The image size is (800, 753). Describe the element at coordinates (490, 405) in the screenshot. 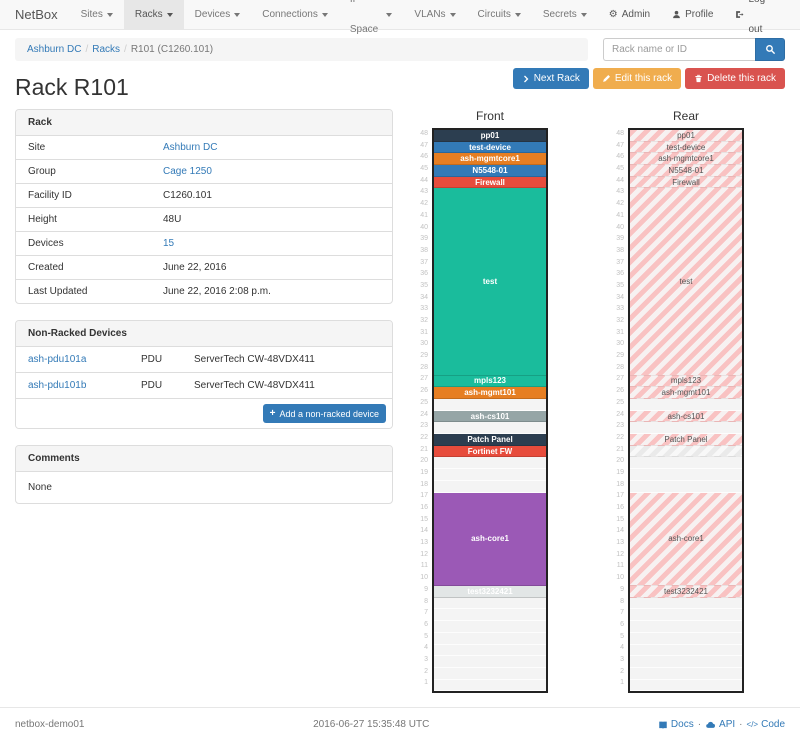

I see `front-slot-empty-u25` at that location.